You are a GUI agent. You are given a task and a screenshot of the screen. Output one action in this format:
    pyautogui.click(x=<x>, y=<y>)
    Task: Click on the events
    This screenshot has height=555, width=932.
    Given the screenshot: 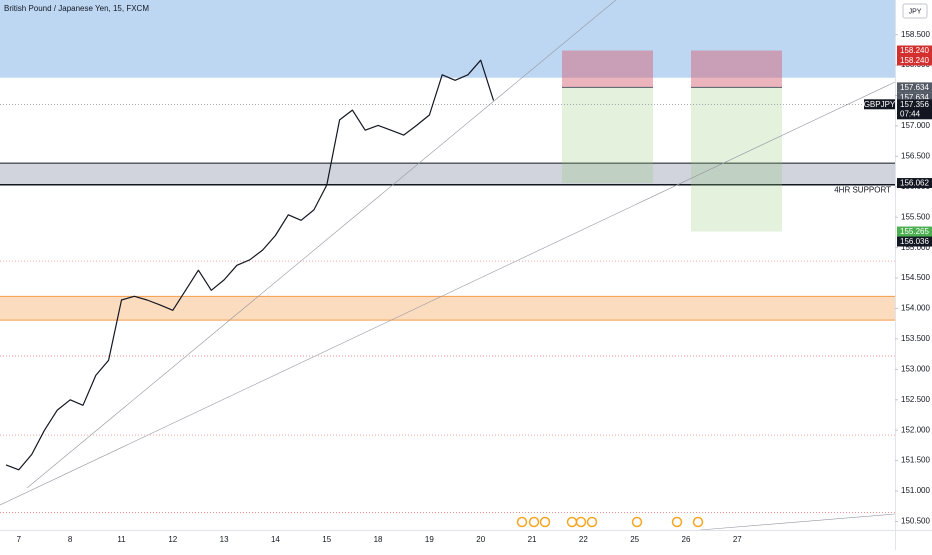 What is the action you would take?
    pyautogui.click(x=610, y=522)
    